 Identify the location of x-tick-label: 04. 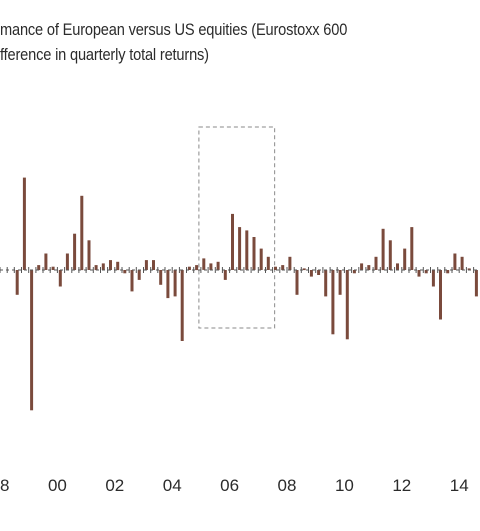
(172, 485).